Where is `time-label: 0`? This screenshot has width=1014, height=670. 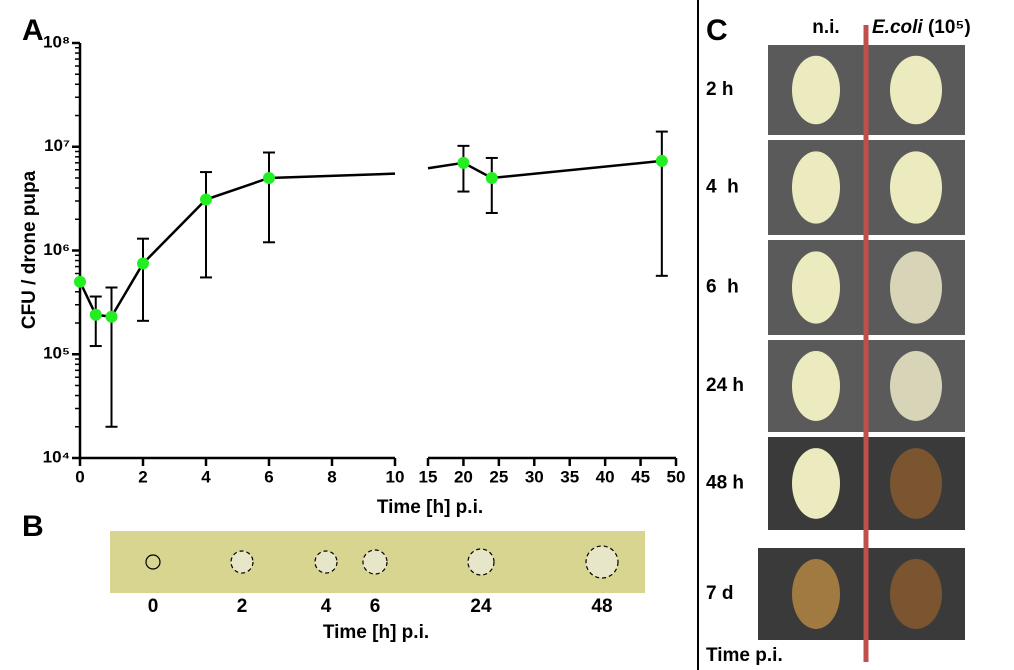 time-label: 0 is located at coordinates (153, 606).